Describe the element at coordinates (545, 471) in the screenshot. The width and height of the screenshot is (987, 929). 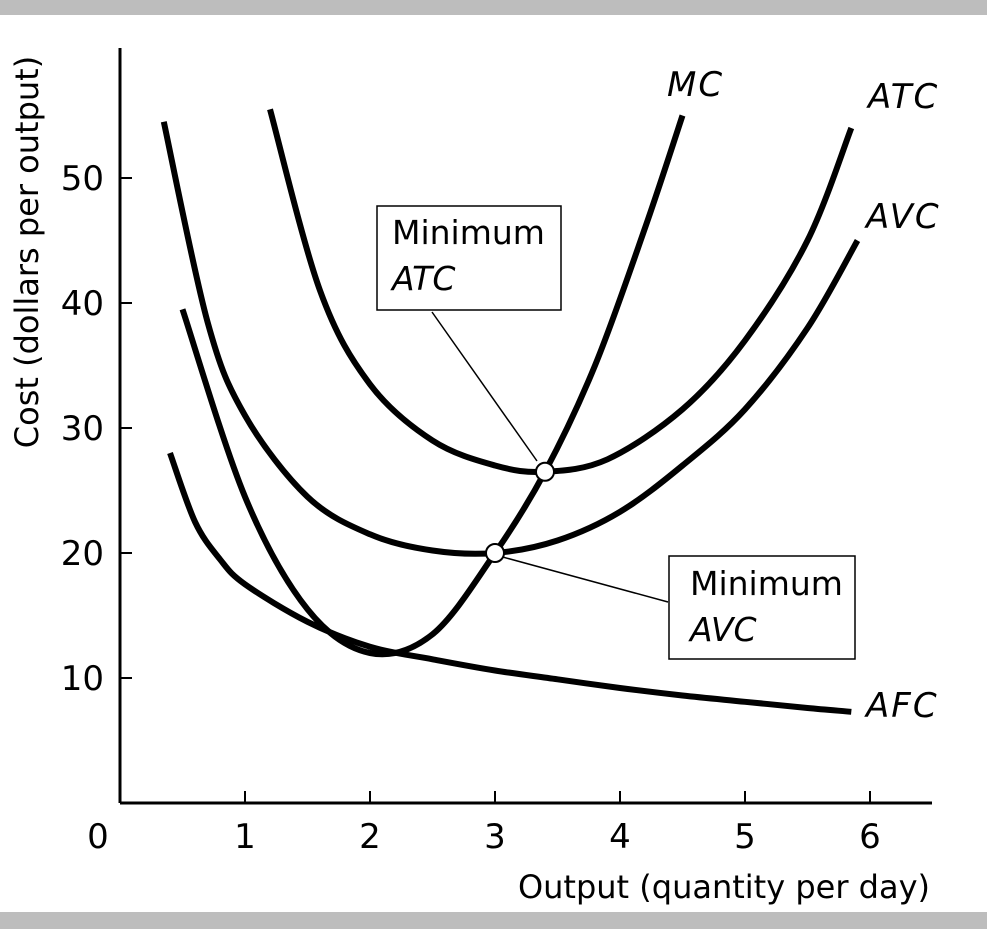
I see `minimum-atc-point` at that location.